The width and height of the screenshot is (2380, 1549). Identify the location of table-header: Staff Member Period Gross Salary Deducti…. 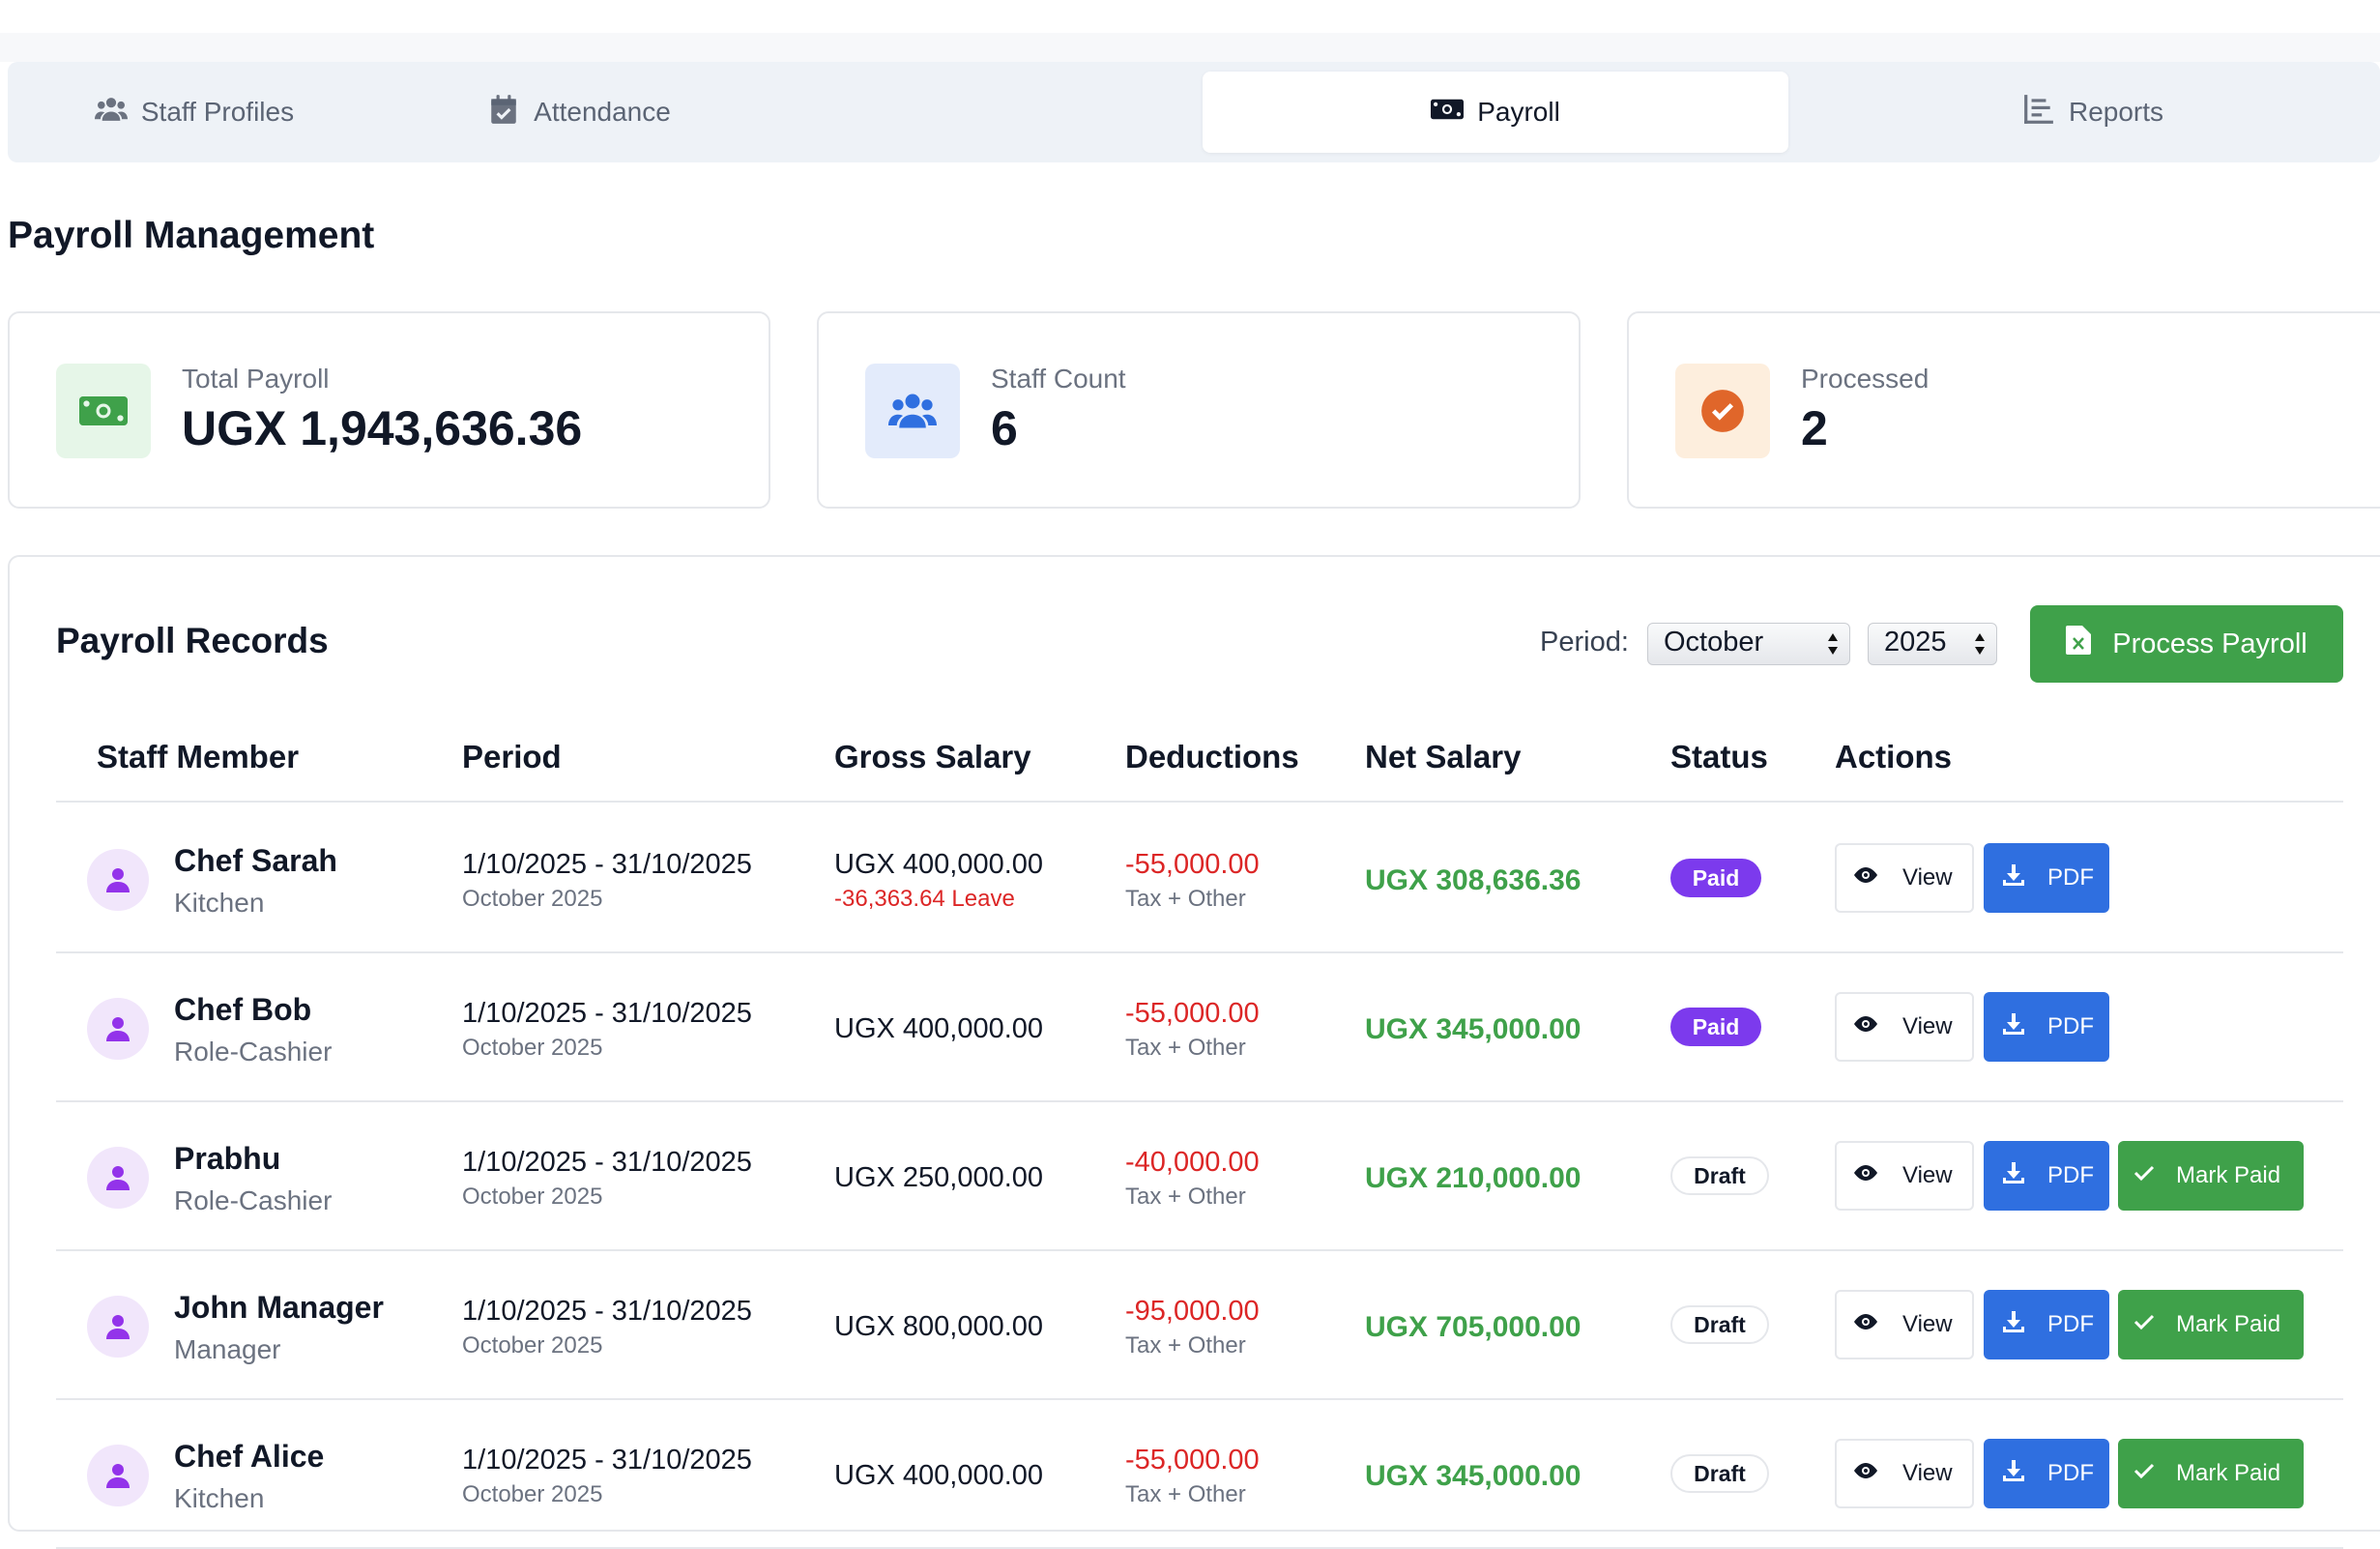
(1200, 771).